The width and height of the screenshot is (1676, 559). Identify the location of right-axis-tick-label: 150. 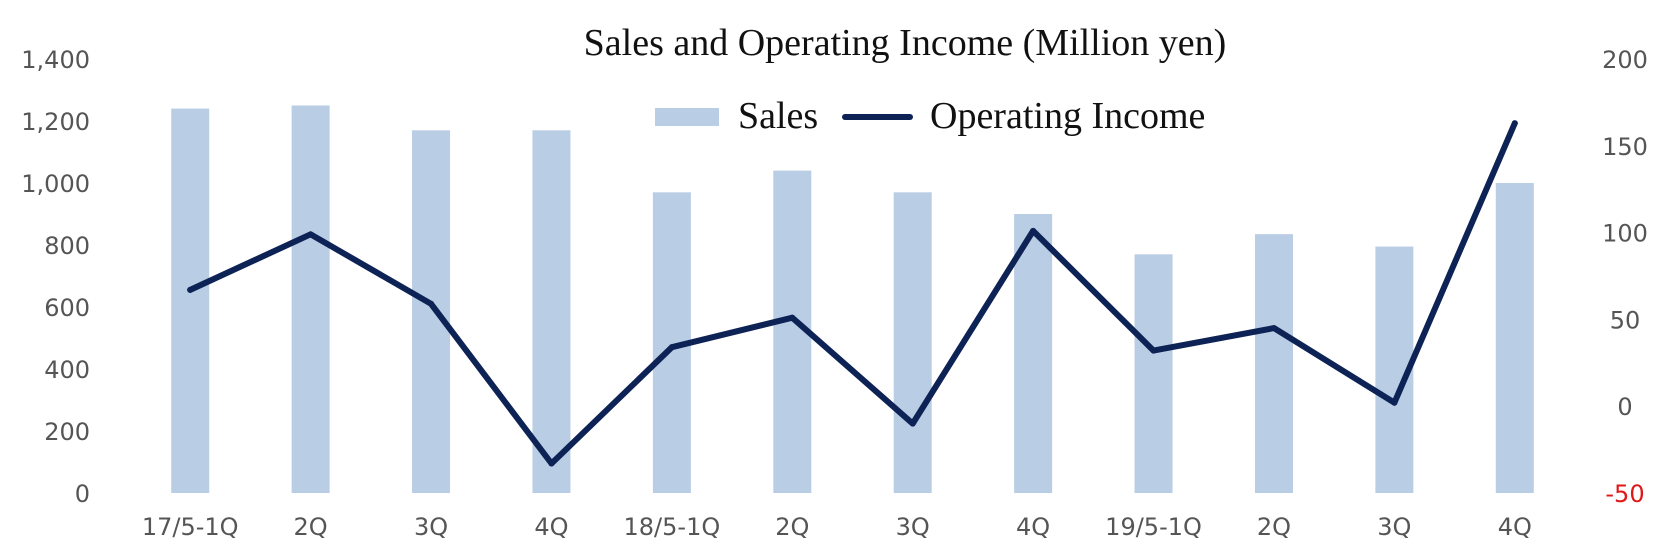
(1625, 147).